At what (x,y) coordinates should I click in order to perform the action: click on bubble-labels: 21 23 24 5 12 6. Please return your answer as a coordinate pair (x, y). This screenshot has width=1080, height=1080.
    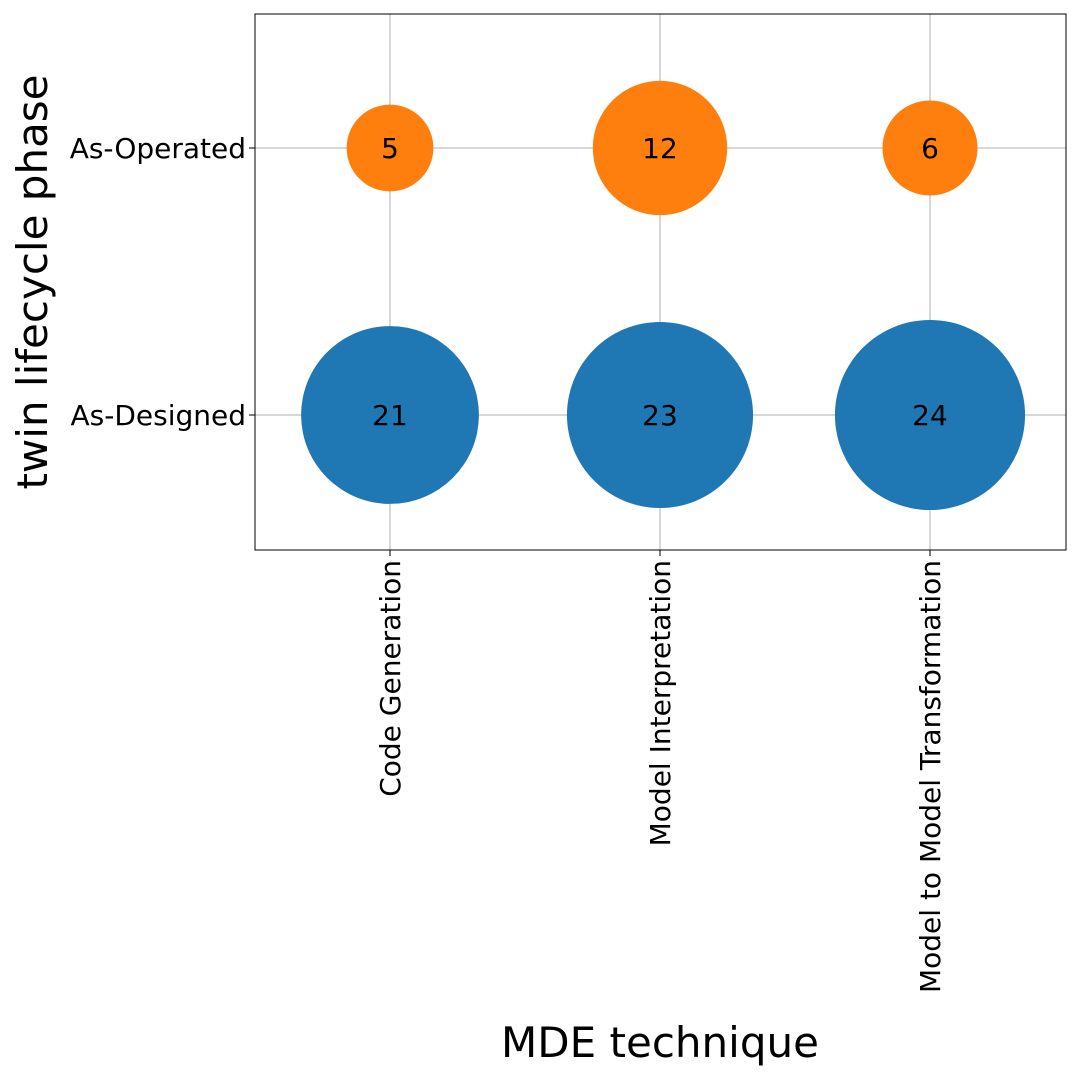
    Looking at the image, I should click on (660, 282).